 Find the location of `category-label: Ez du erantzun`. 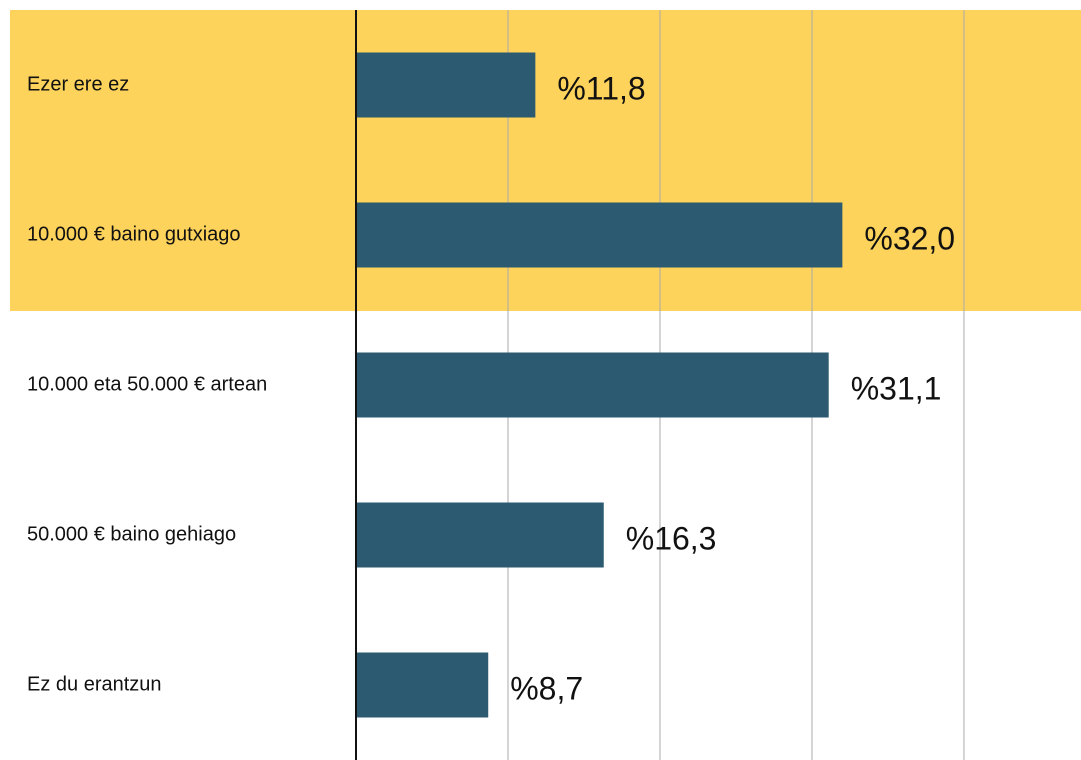

category-label: Ez du erantzun is located at coordinates (94, 684).